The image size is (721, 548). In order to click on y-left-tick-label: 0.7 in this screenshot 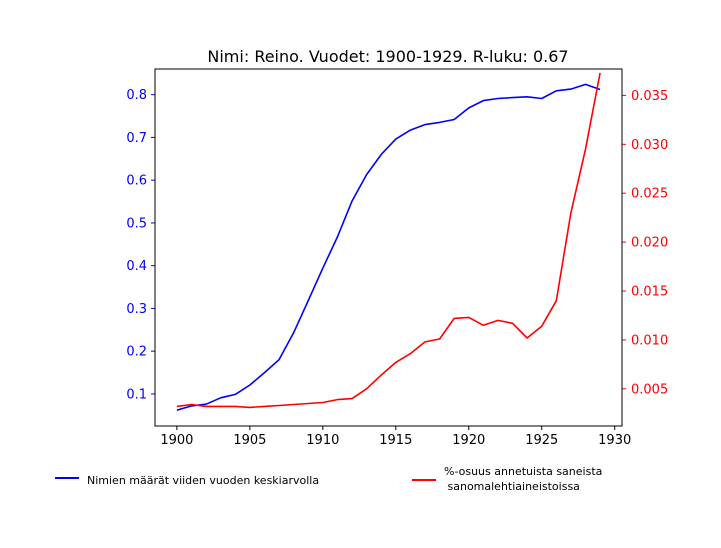, I will do `click(136, 138)`.